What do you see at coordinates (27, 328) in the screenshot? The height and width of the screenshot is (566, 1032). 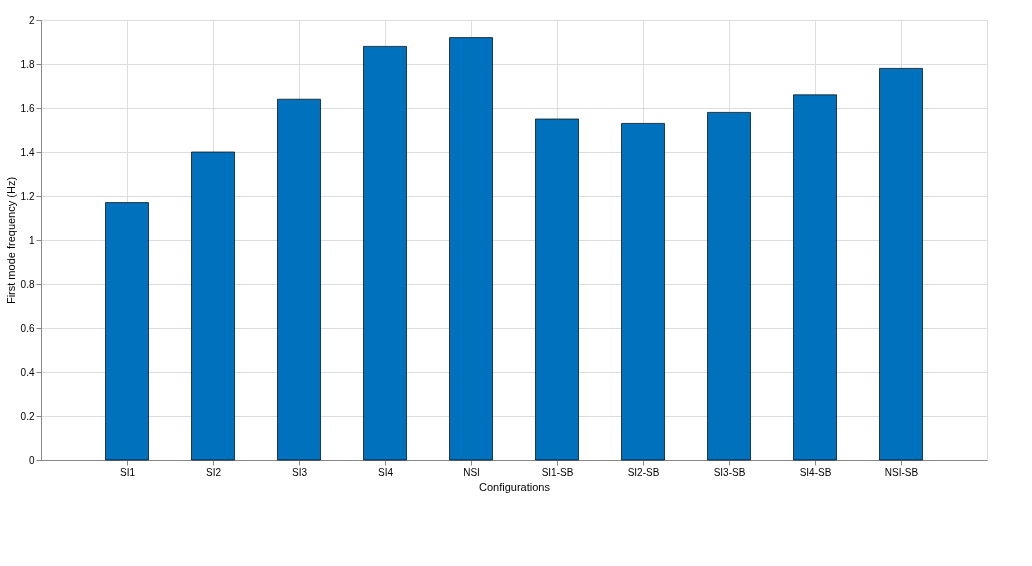 I see `y-tick-label: 0.6` at bounding box center [27, 328].